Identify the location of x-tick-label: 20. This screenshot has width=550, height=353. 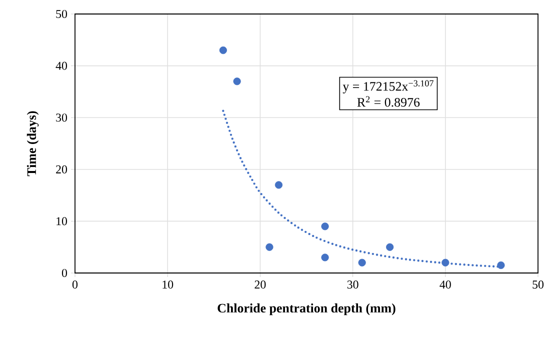
(260, 284).